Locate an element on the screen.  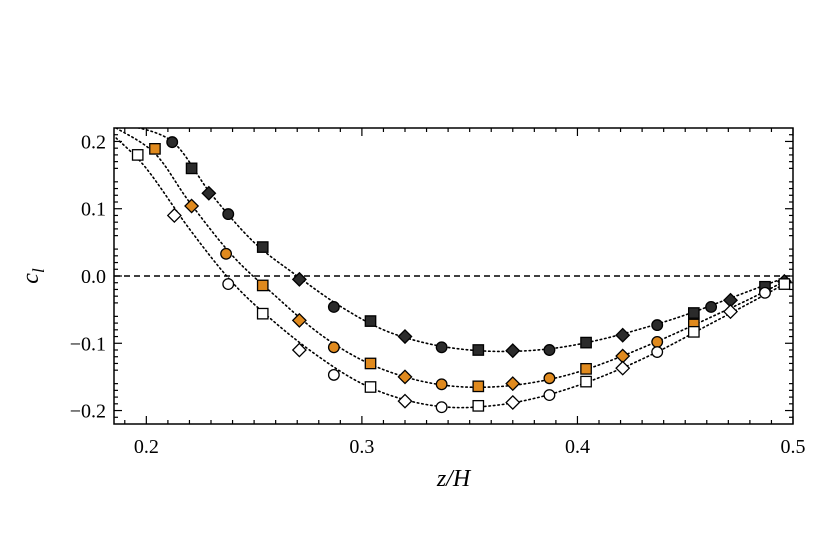
y-axis-label: cl is located at coordinates (33, 276).